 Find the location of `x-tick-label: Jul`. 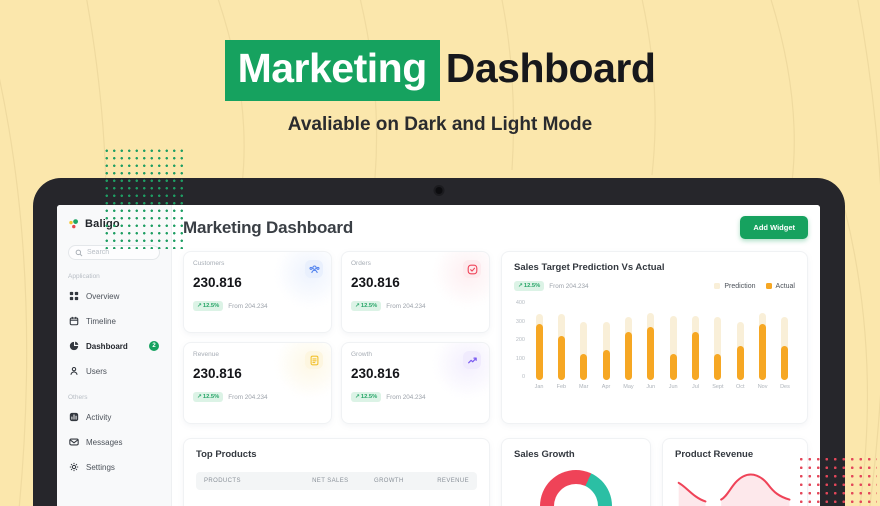

x-tick-label: Jul is located at coordinates (696, 387).